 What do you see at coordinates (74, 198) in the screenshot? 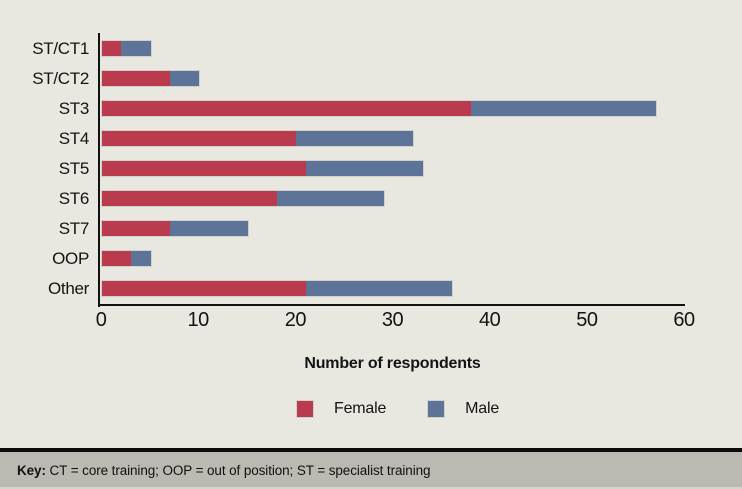
I see `category-label: ST6` at bounding box center [74, 198].